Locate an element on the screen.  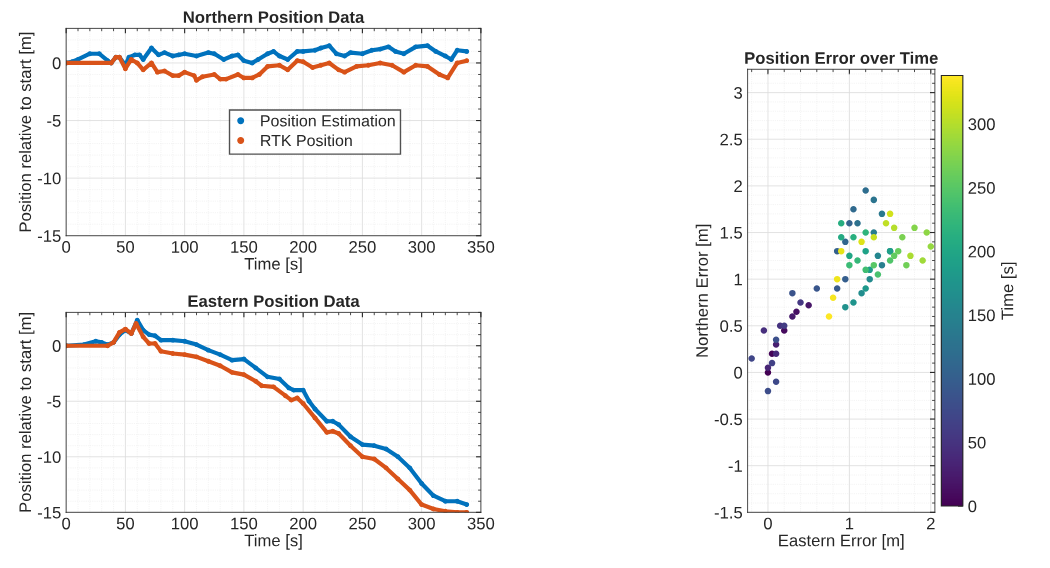
chart-title: Eastern Position Data is located at coordinates (274, 301).